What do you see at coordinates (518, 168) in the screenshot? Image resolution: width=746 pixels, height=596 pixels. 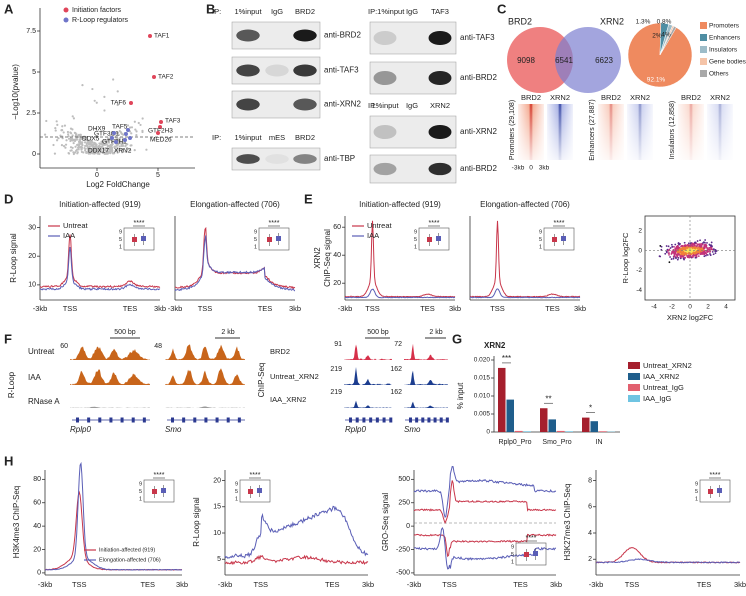 I see `x-tick-label: -3kb` at bounding box center [518, 168].